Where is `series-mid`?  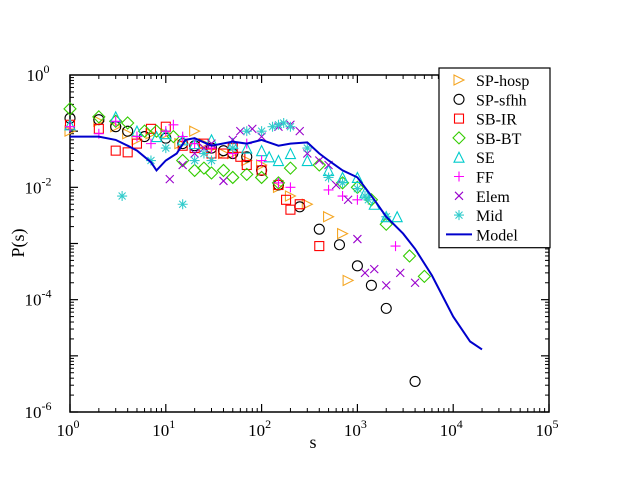
series-mid is located at coordinates (254, 169).